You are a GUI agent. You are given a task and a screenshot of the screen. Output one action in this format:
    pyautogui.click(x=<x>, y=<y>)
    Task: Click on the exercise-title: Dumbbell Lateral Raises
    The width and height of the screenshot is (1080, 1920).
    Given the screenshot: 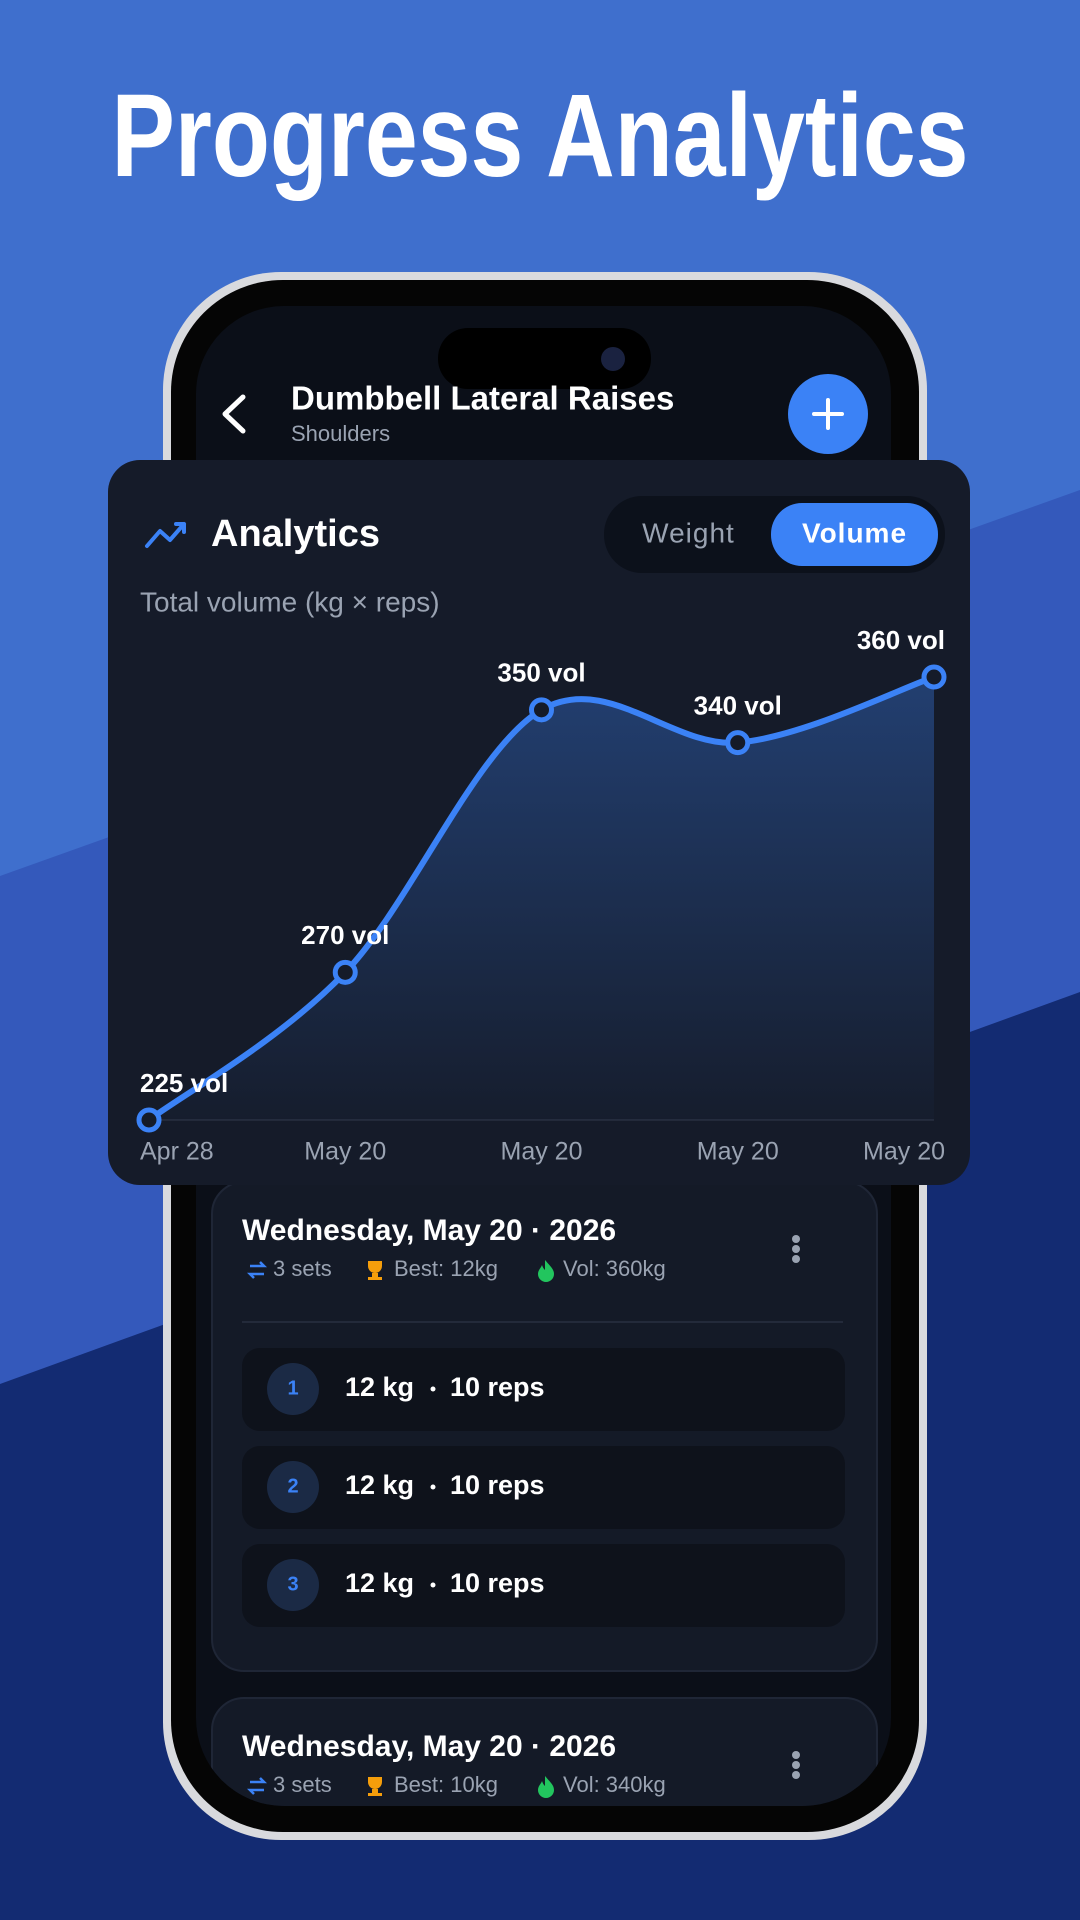 What is the action you would take?
    pyautogui.click(x=482, y=398)
    